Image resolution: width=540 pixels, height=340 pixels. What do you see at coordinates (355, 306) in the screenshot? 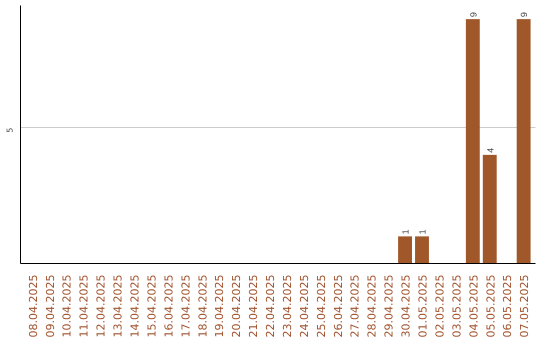
I see `x-tick-label: 27.04.2025` at bounding box center [355, 306].